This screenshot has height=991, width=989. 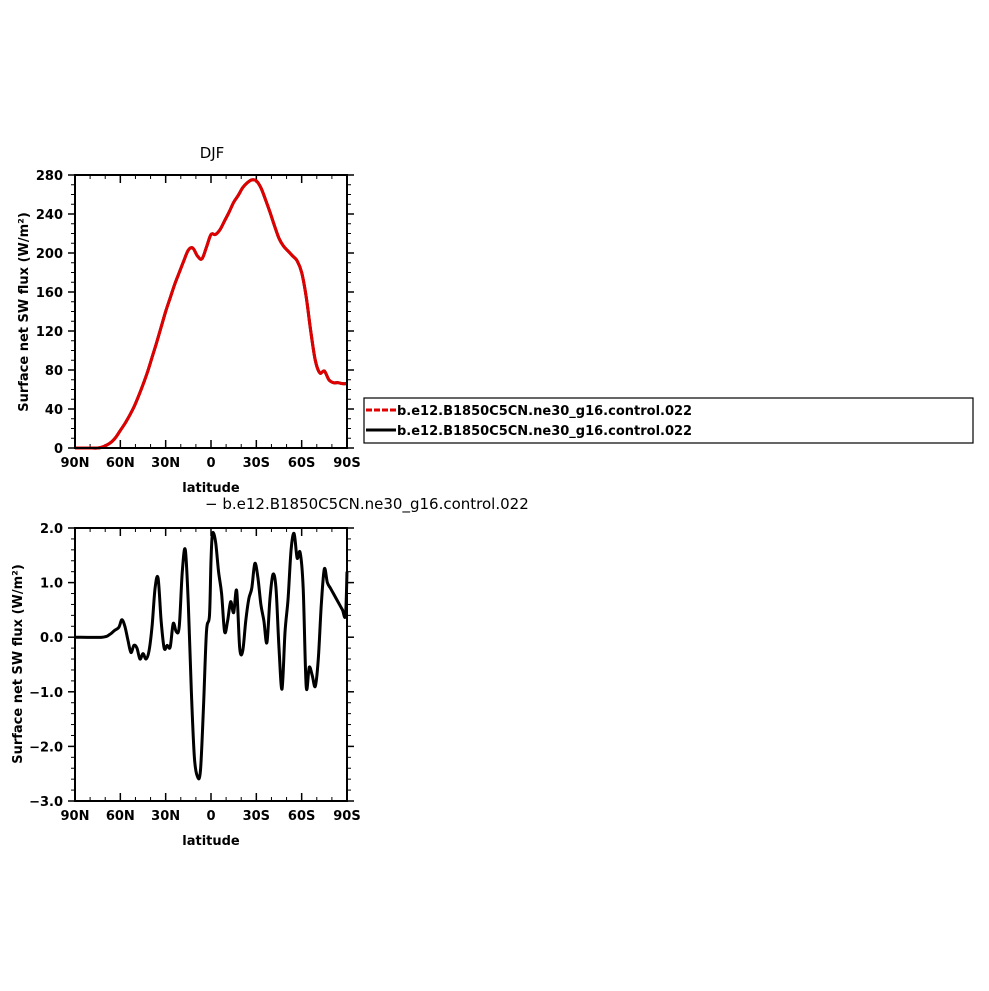 I want to click on top-y-axis-label: Surface net SW flux (W/m²), so click(x=24, y=312).